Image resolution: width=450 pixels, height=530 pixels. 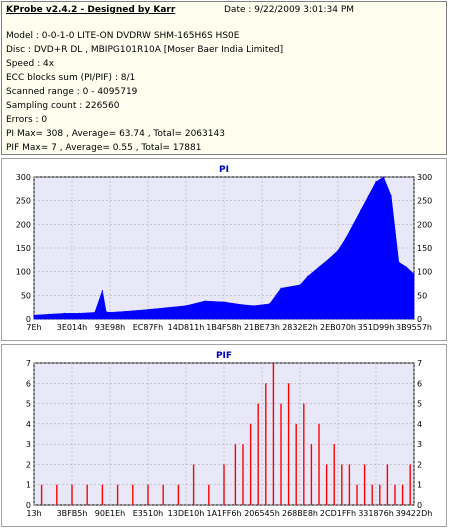 What do you see at coordinates (28, 363) in the screenshot?
I see `y-tick-label-left: 7` at bounding box center [28, 363].